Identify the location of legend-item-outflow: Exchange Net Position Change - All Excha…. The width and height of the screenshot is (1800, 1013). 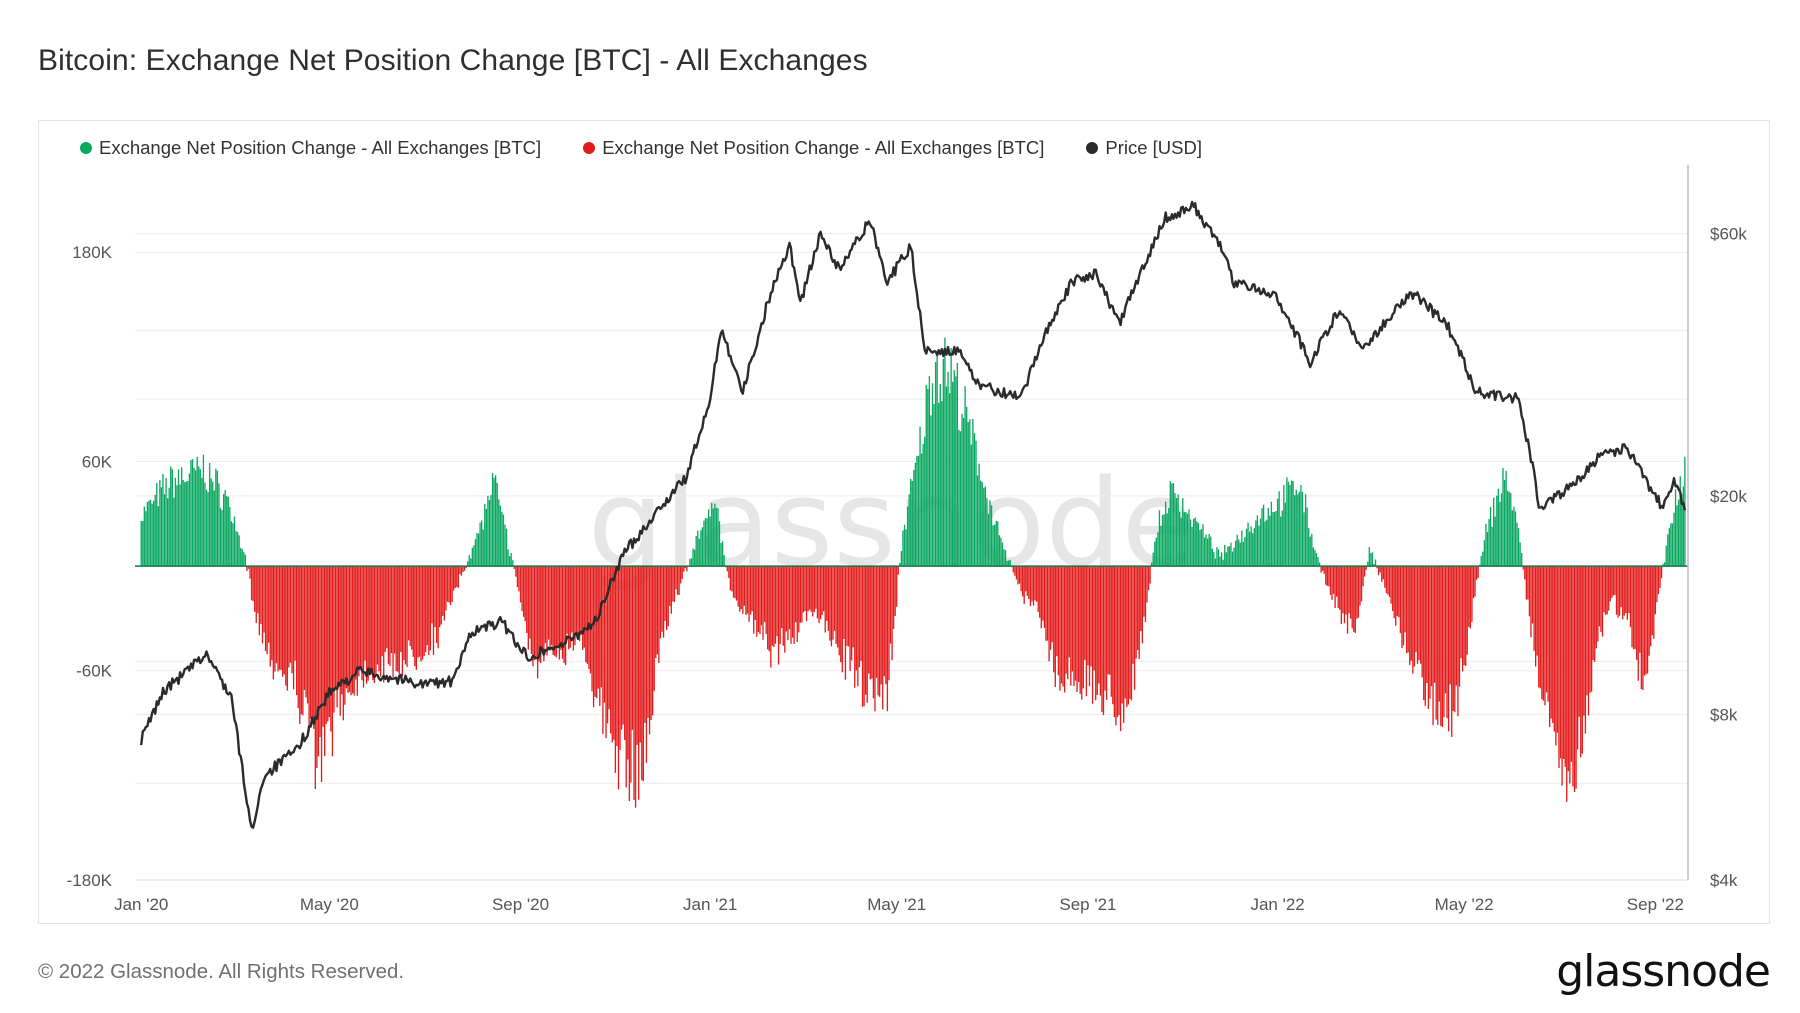
(813, 148).